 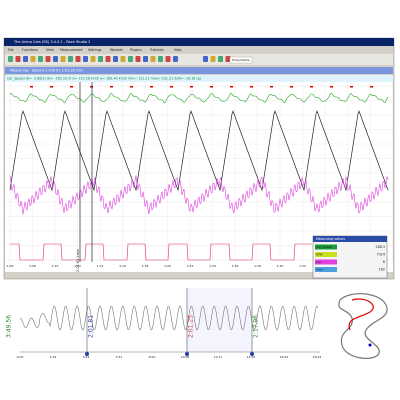 I want to click on toolbar-button-label: Hide/Visible, so click(x=241, y=60).